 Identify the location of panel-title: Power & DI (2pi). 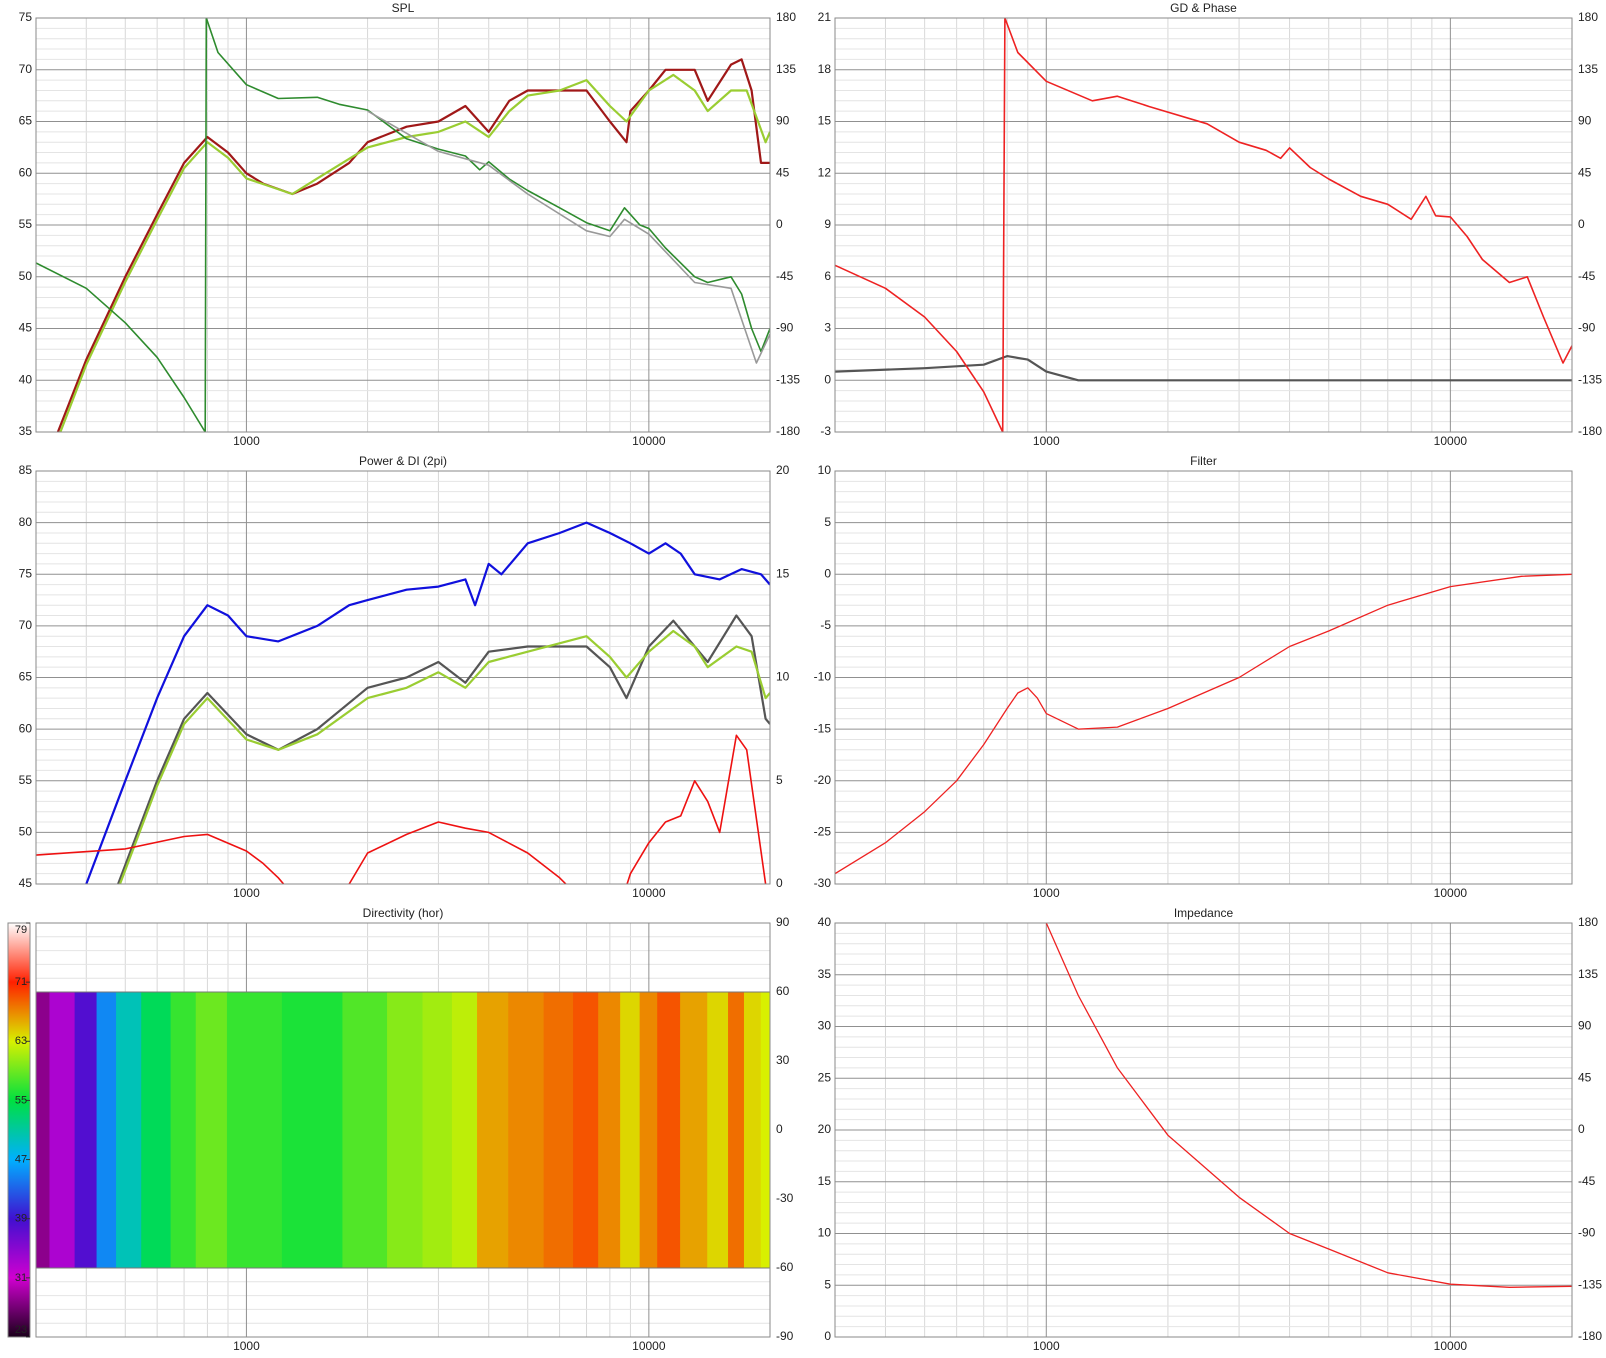
(403, 461).